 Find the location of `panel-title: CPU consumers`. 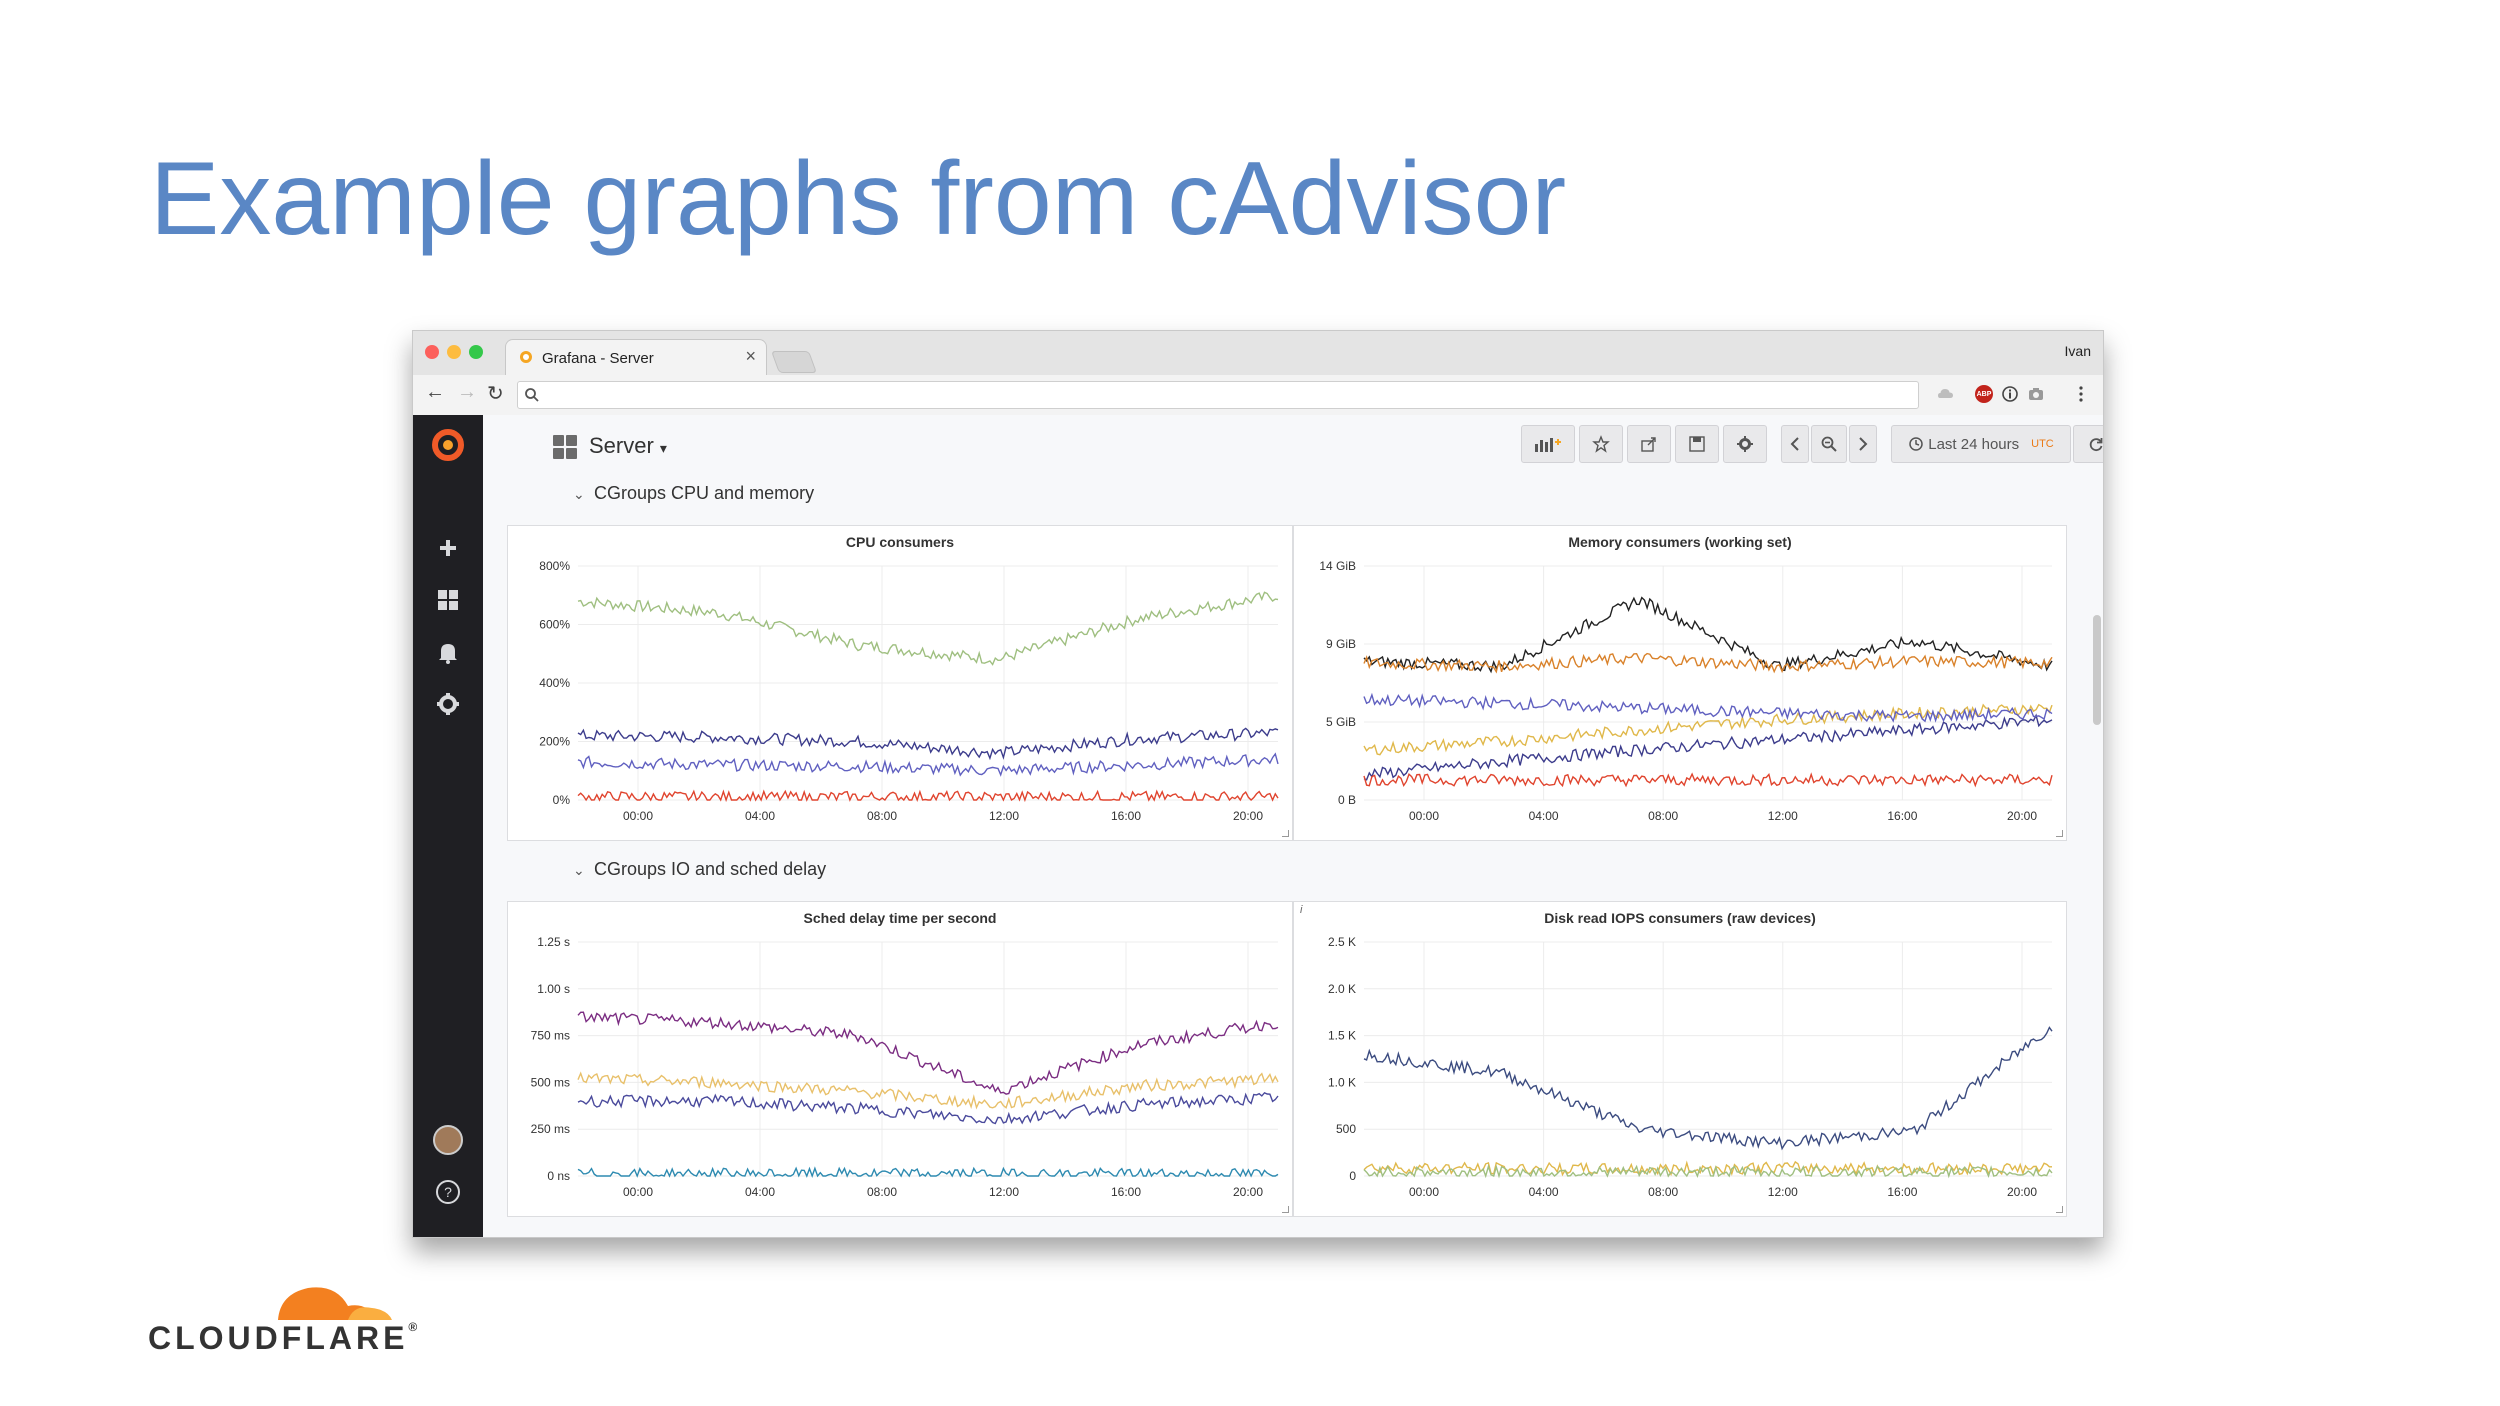

panel-title: CPU consumers is located at coordinates (900, 542).